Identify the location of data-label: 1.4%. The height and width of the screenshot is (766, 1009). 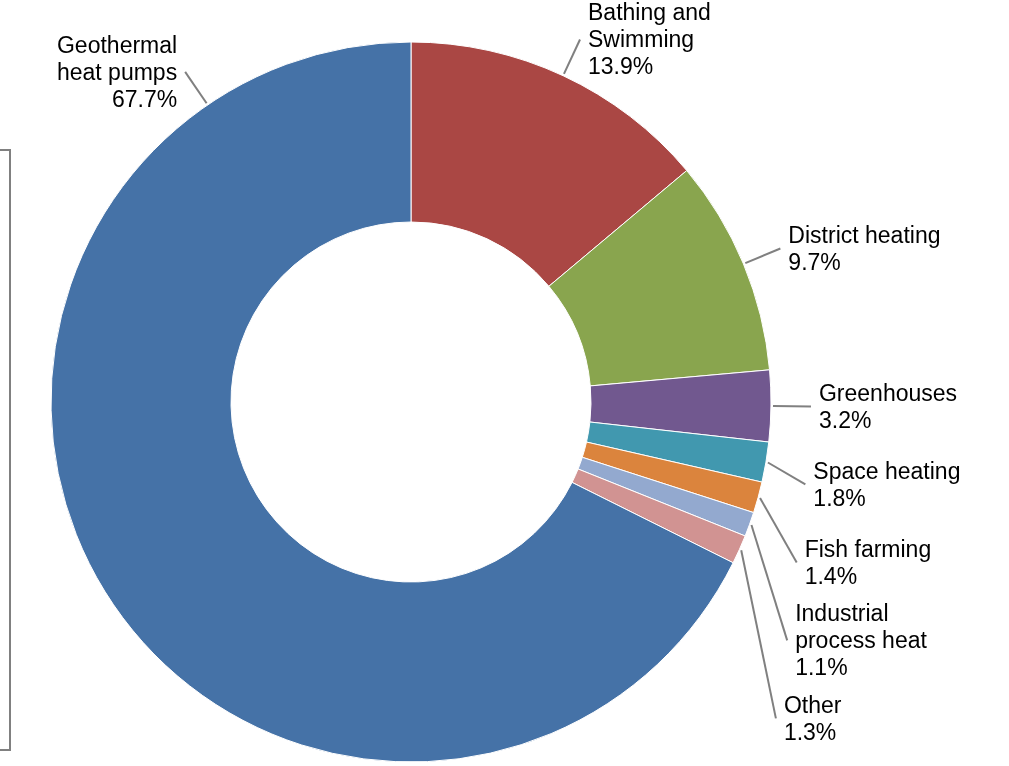
(831, 575).